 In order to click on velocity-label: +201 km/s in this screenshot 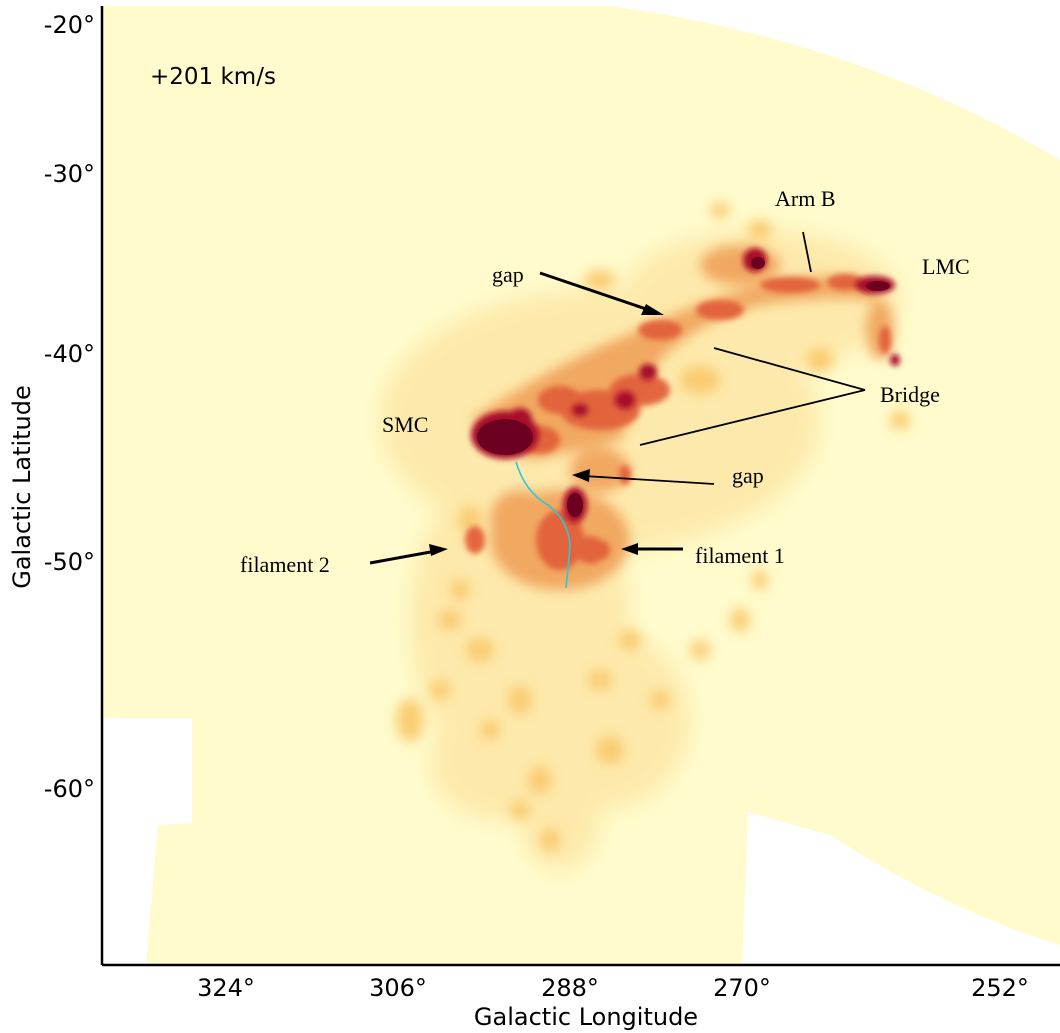, I will do `click(213, 77)`.